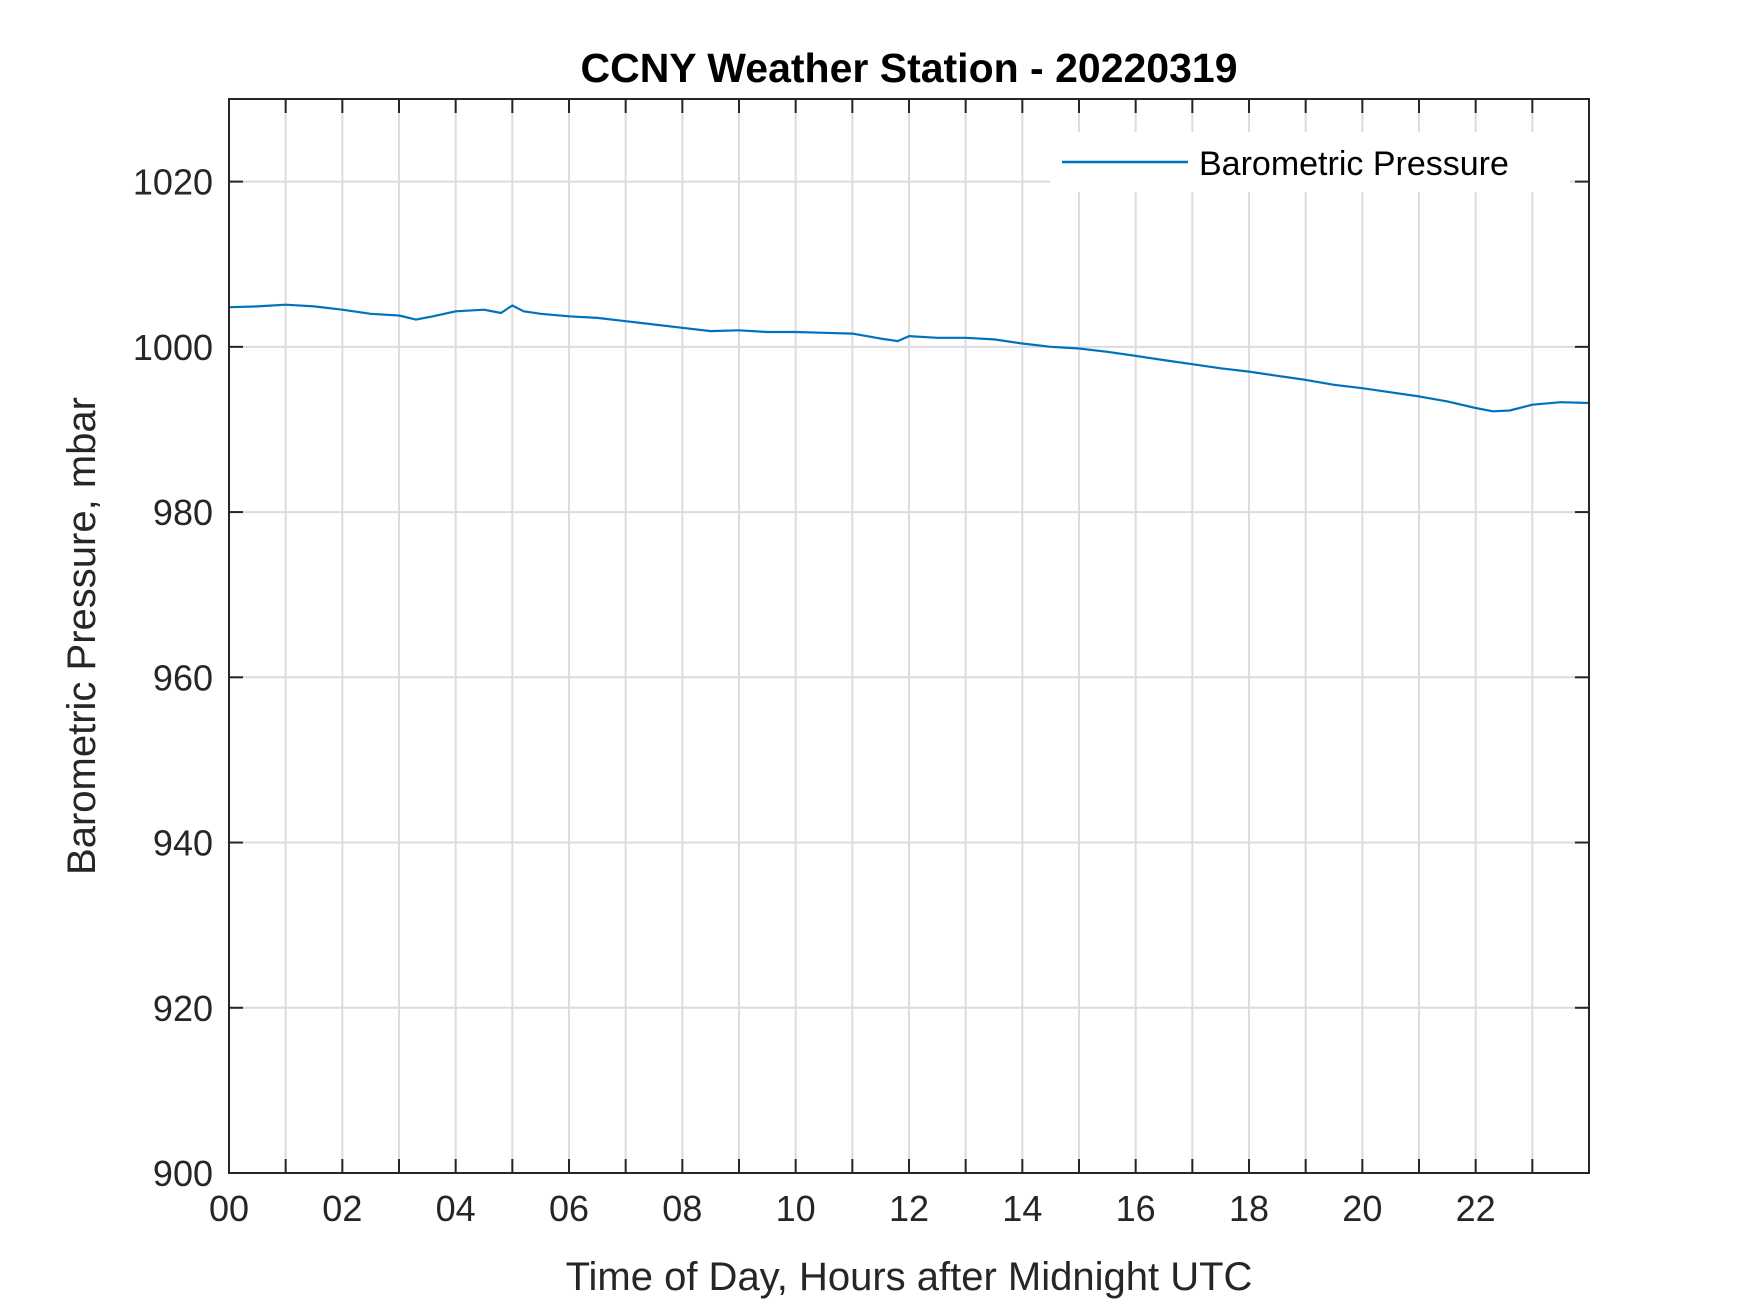 Image resolution: width=1750 pixels, height=1313 pixels. What do you see at coordinates (1022, 1208) in the screenshot?
I see `x-tick-label: 14` at bounding box center [1022, 1208].